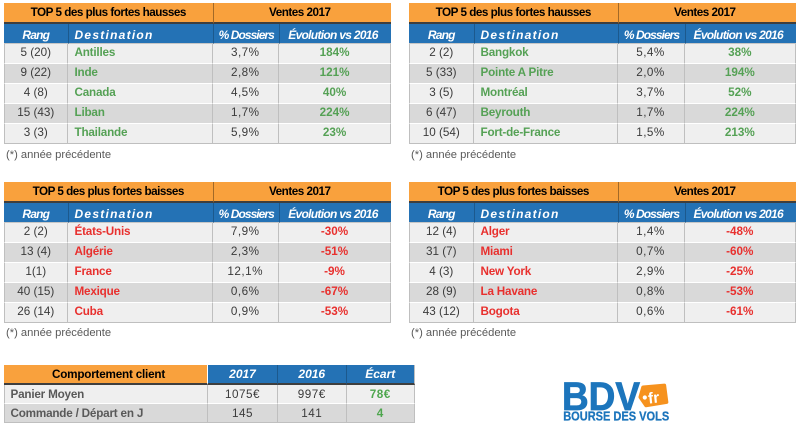  Describe the element at coordinates (653, 399) in the screenshot. I see `svg-text: fr` at that location.